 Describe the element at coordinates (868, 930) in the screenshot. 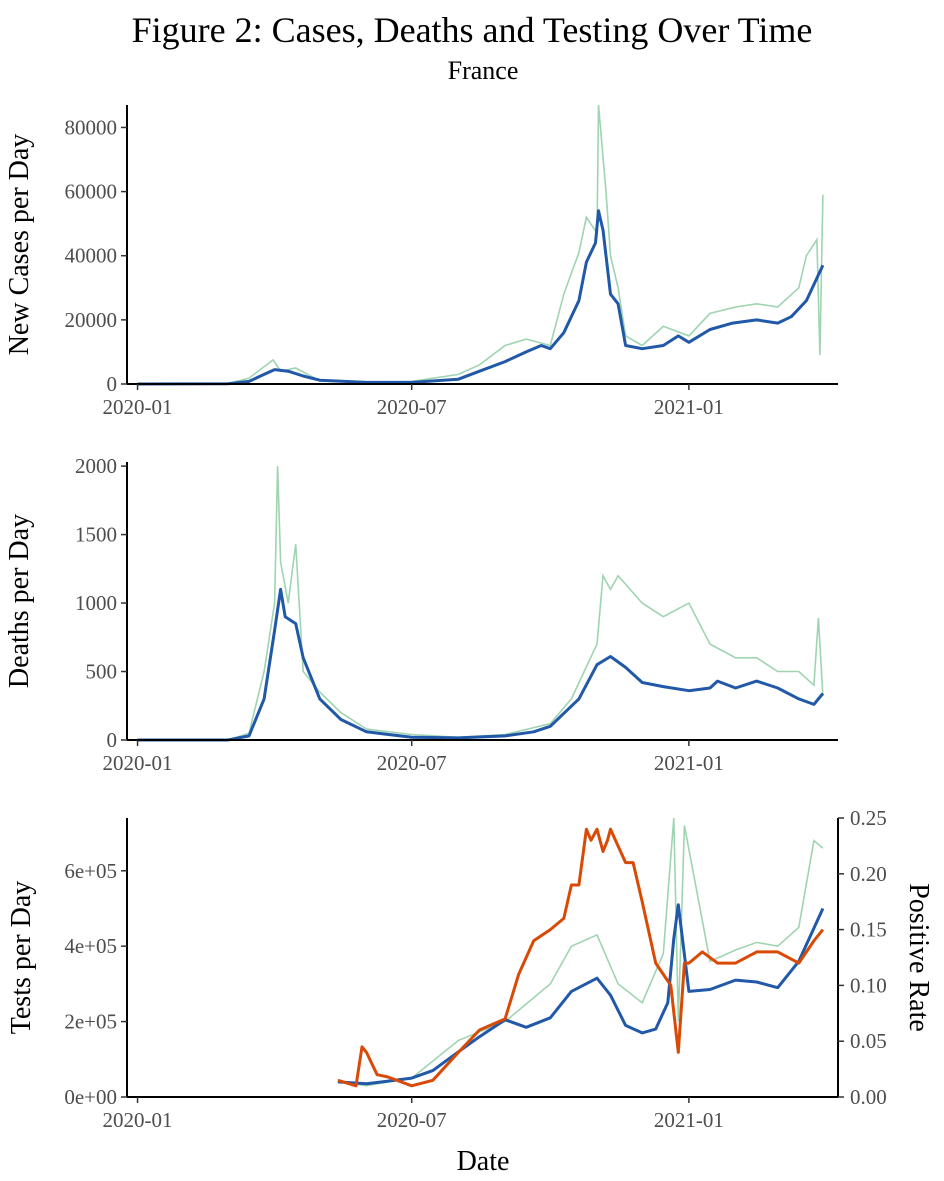

I see `y-right-tick-label: 0.15` at that location.